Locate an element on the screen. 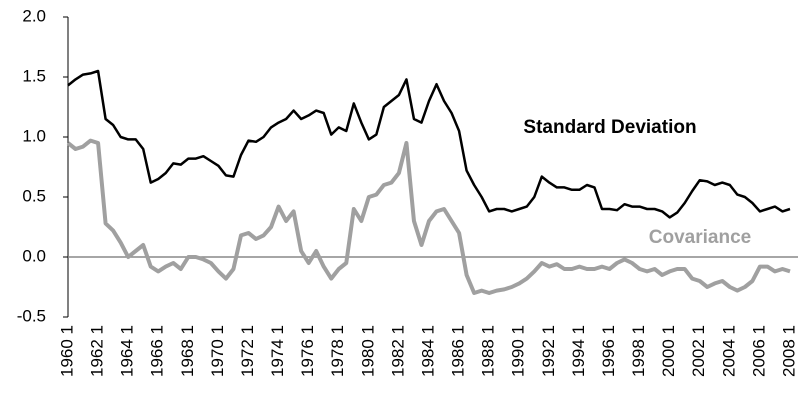 The image size is (798, 405). x-tick-label: 1968 1 is located at coordinates (187, 351).